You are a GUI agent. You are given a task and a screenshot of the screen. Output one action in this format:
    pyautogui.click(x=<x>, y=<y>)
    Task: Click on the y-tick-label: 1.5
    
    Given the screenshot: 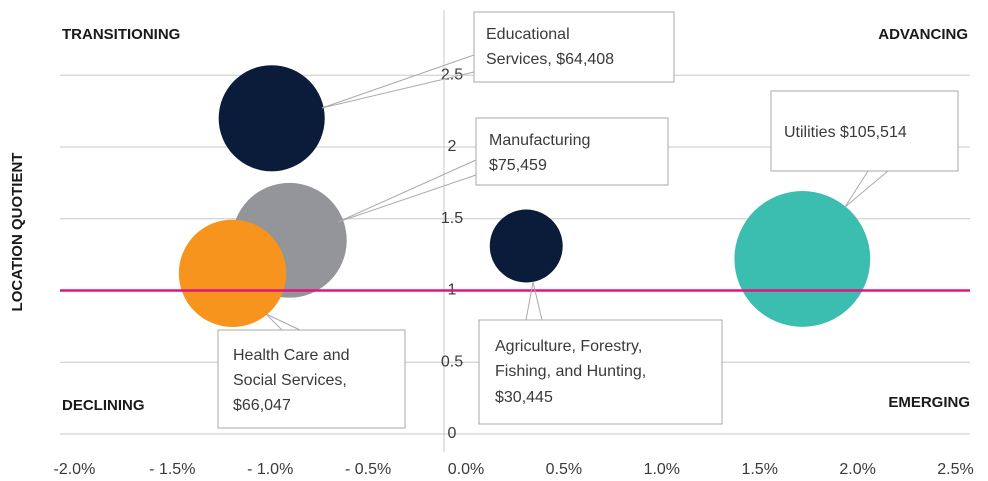 What is the action you would take?
    pyautogui.click(x=452, y=218)
    